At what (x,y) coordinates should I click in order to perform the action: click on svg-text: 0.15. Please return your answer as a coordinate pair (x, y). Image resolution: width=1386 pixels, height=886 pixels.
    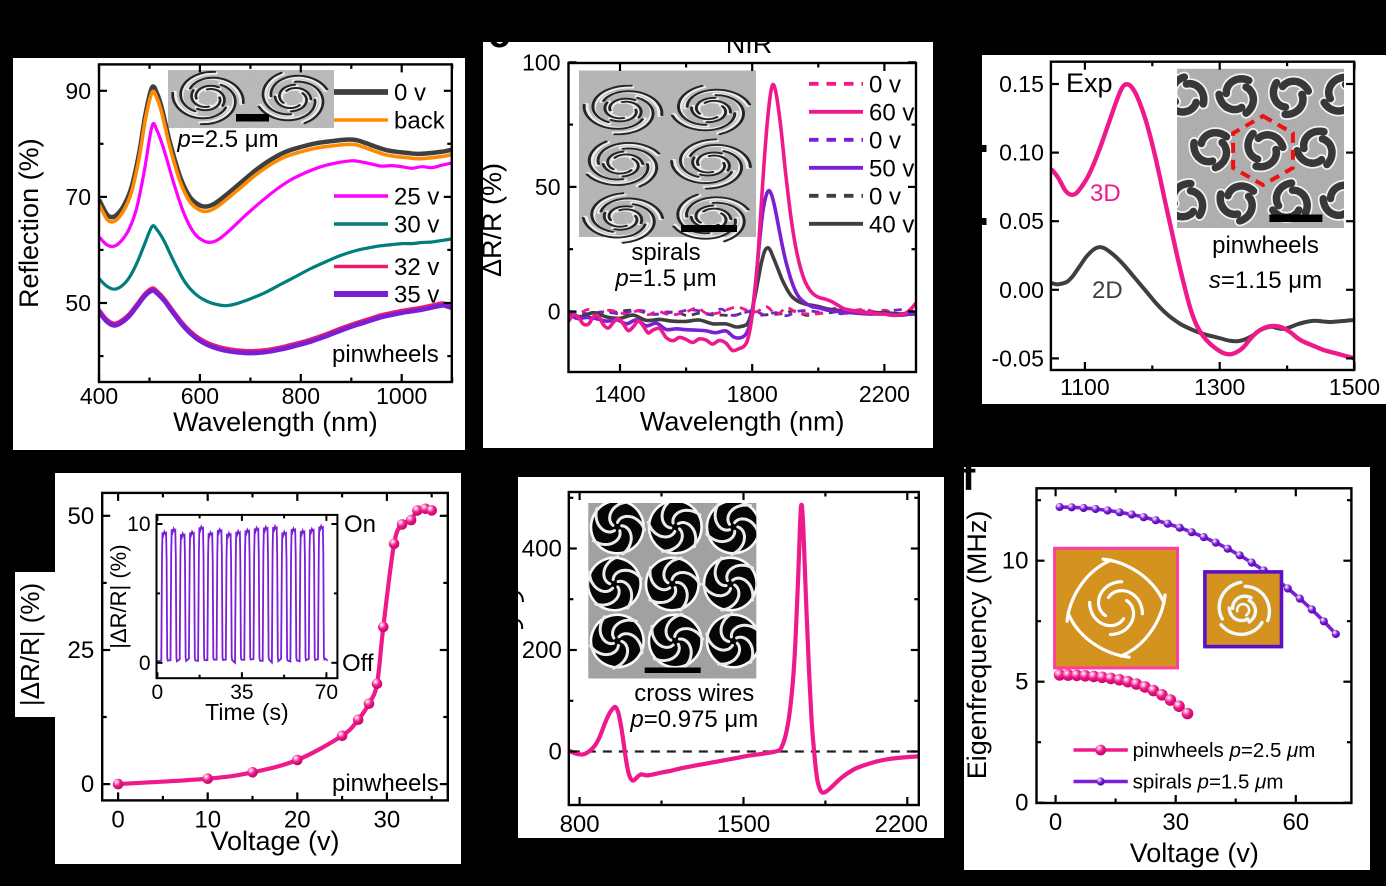
    Looking at the image, I should click on (1021, 84).